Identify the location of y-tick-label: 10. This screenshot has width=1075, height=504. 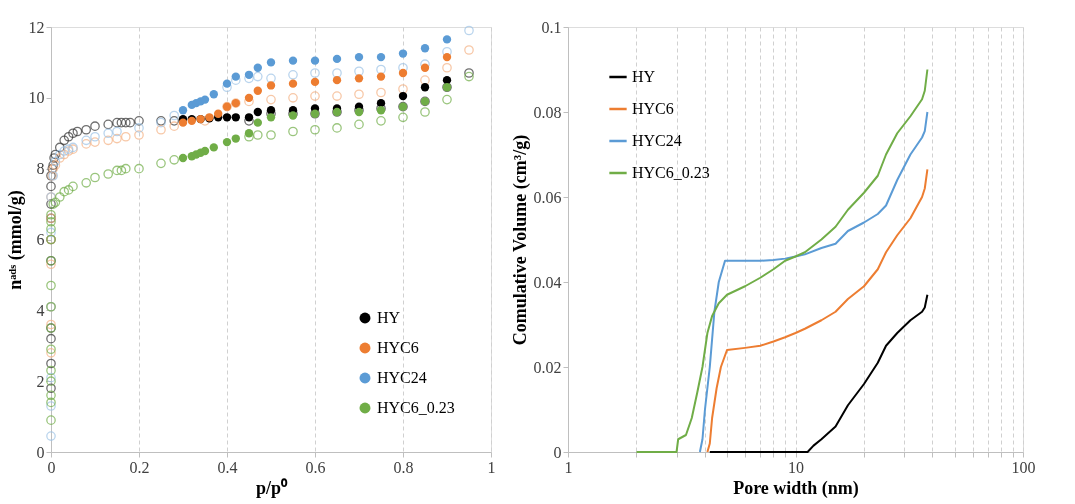
(36, 98).